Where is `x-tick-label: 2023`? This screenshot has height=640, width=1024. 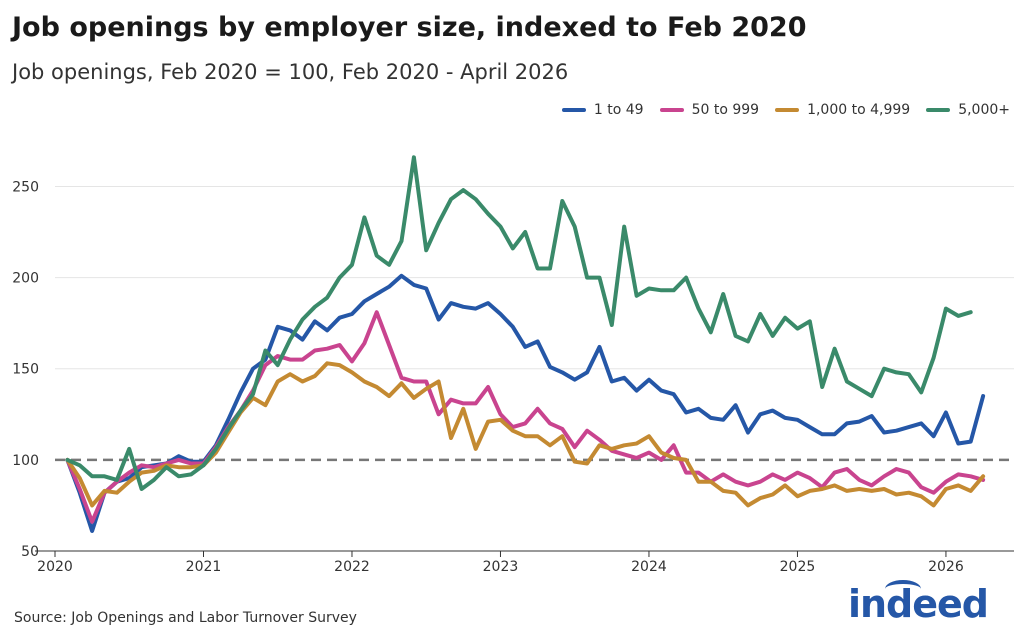
x-tick-label: 2023 is located at coordinates (501, 567).